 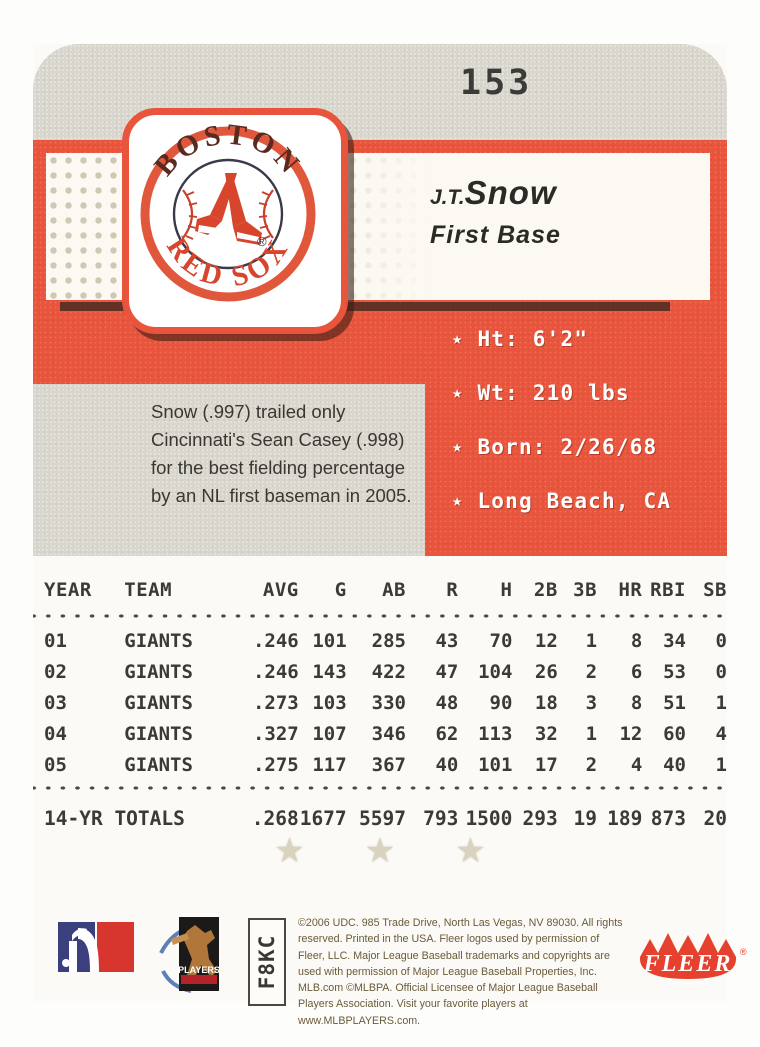 What do you see at coordinates (674, 671) in the screenshot?
I see `cell-rbi: 53` at bounding box center [674, 671].